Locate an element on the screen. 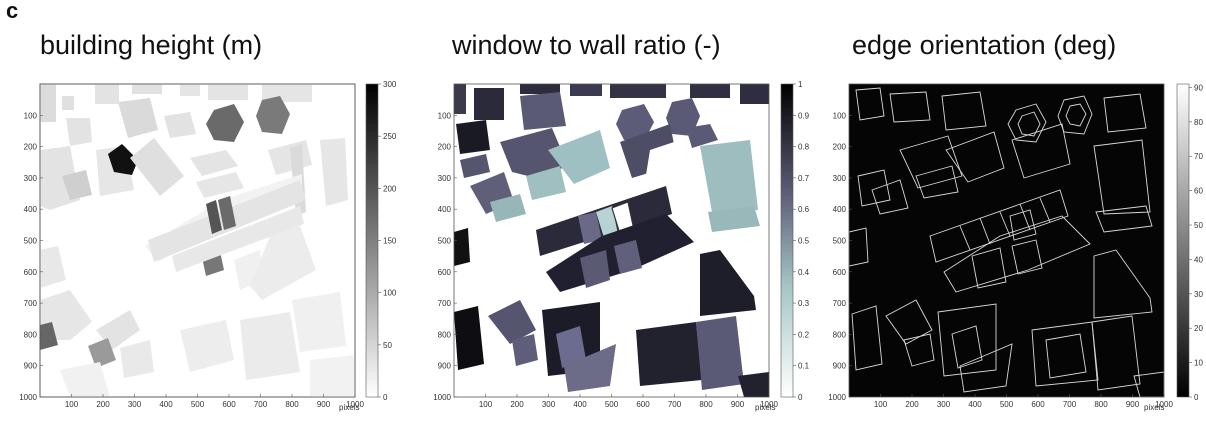  colorbar-tick-label: 70 is located at coordinates (1198, 156).